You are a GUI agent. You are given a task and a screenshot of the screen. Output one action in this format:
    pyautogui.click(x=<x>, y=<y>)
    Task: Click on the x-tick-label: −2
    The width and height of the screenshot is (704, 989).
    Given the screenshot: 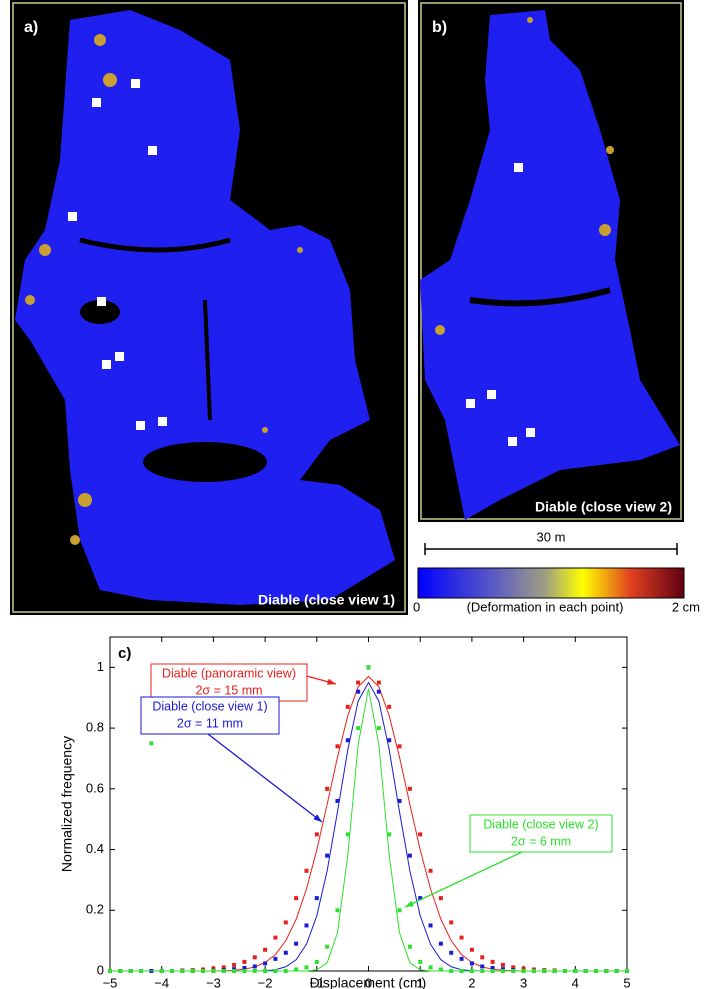 What is the action you would take?
    pyautogui.click(x=265, y=982)
    